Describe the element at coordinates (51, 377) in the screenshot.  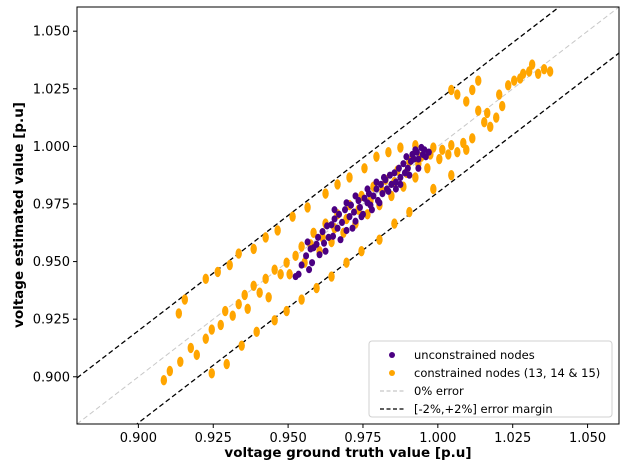
I see `y-tick-label-0: 0.900` at that location.